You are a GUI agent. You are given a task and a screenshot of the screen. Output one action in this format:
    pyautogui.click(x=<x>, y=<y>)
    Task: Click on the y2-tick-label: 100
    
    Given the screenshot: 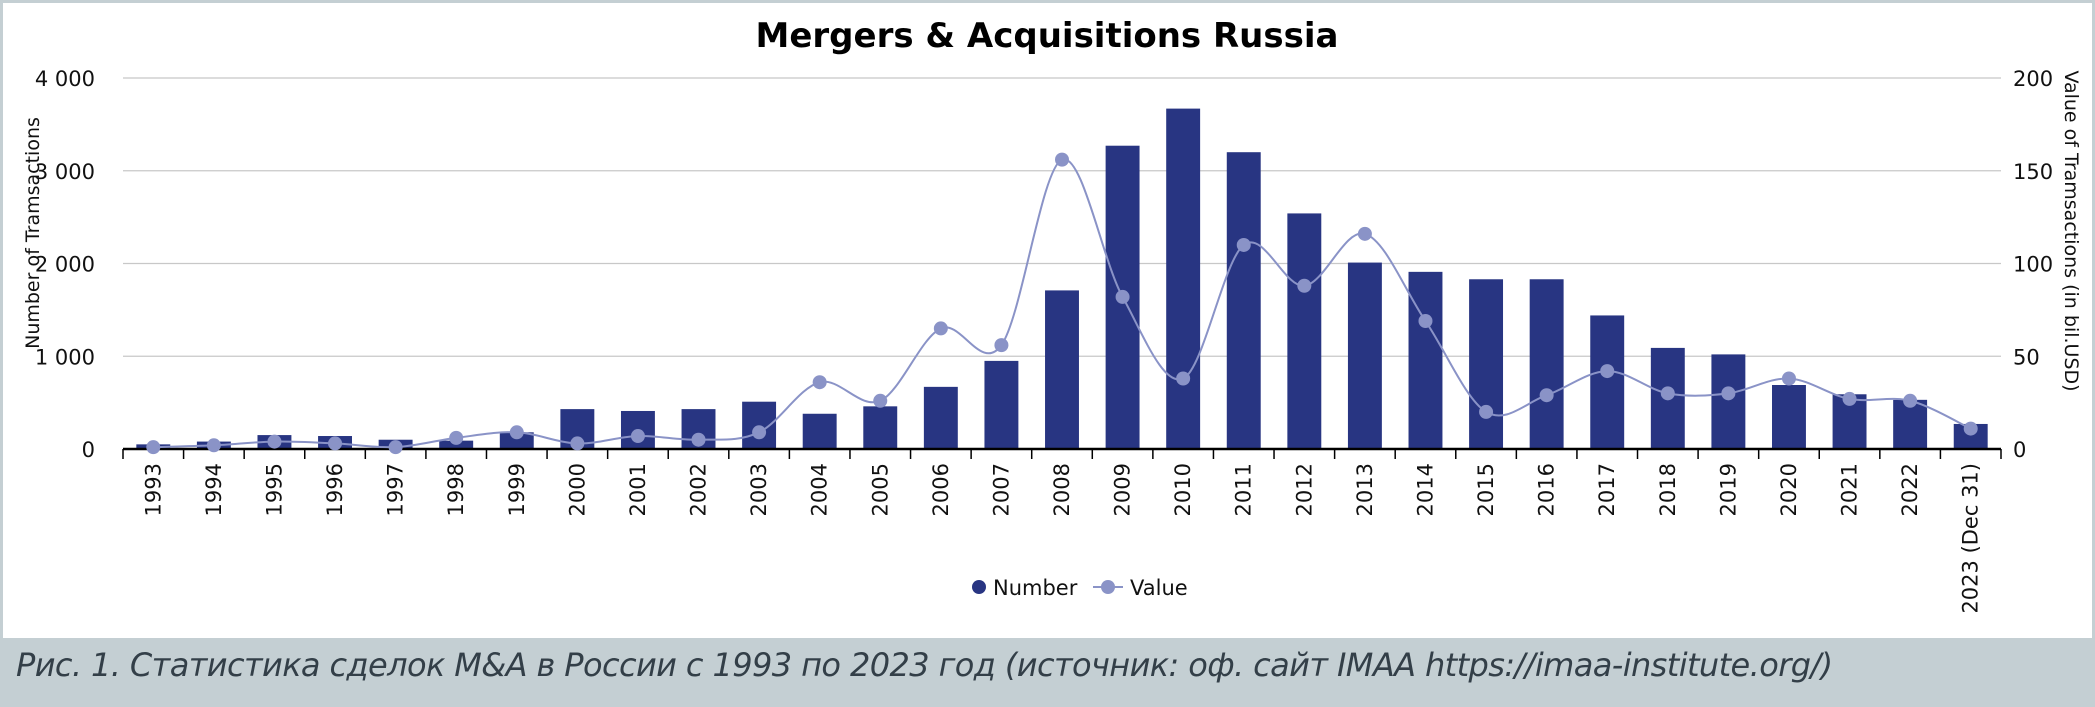 What is the action you would take?
    pyautogui.click(x=2033, y=265)
    